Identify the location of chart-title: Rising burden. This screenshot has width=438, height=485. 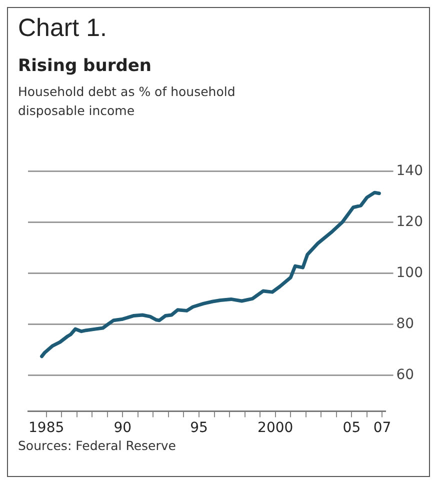
(85, 66).